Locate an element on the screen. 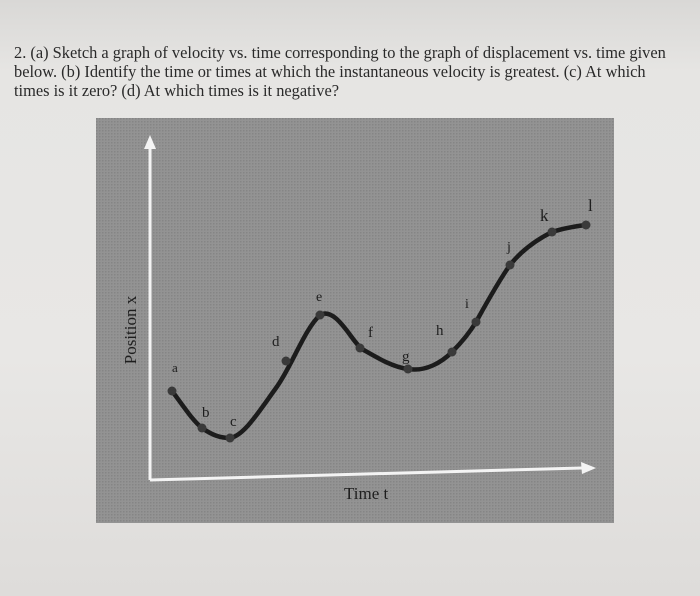 The width and height of the screenshot is (700, 596). point-i is located at coordinates (476, 322).